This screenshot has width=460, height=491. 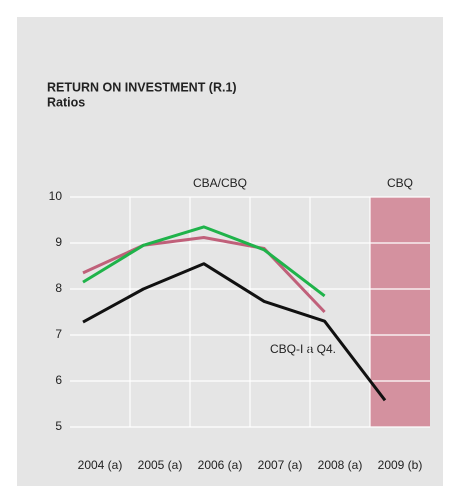 I want to click on x-tick-label: 2007 (a), so click(x=280, y=465).